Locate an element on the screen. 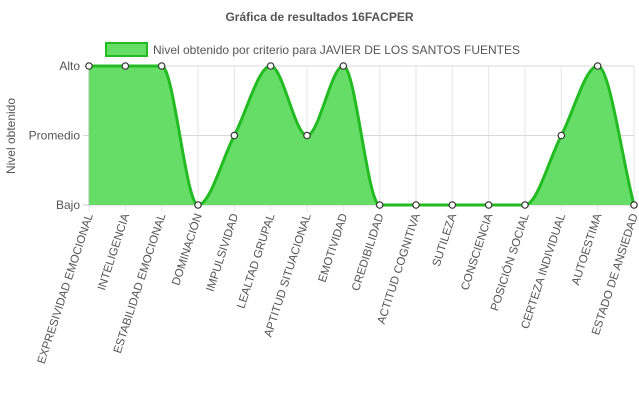 This screenshot has height=411, width=639. x-tick-label: ACTITUD COGNITIVA is located at coordinates (399, 269).